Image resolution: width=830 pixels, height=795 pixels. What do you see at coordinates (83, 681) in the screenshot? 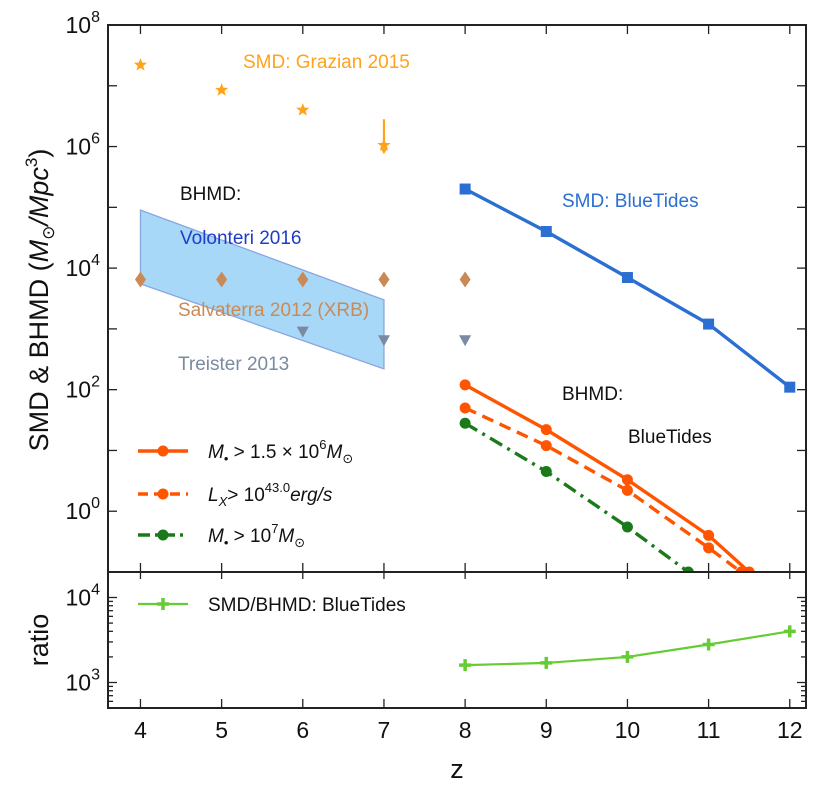
I see `ratio-y-tick-label-0: 10³` at bounding box center [83, 681].